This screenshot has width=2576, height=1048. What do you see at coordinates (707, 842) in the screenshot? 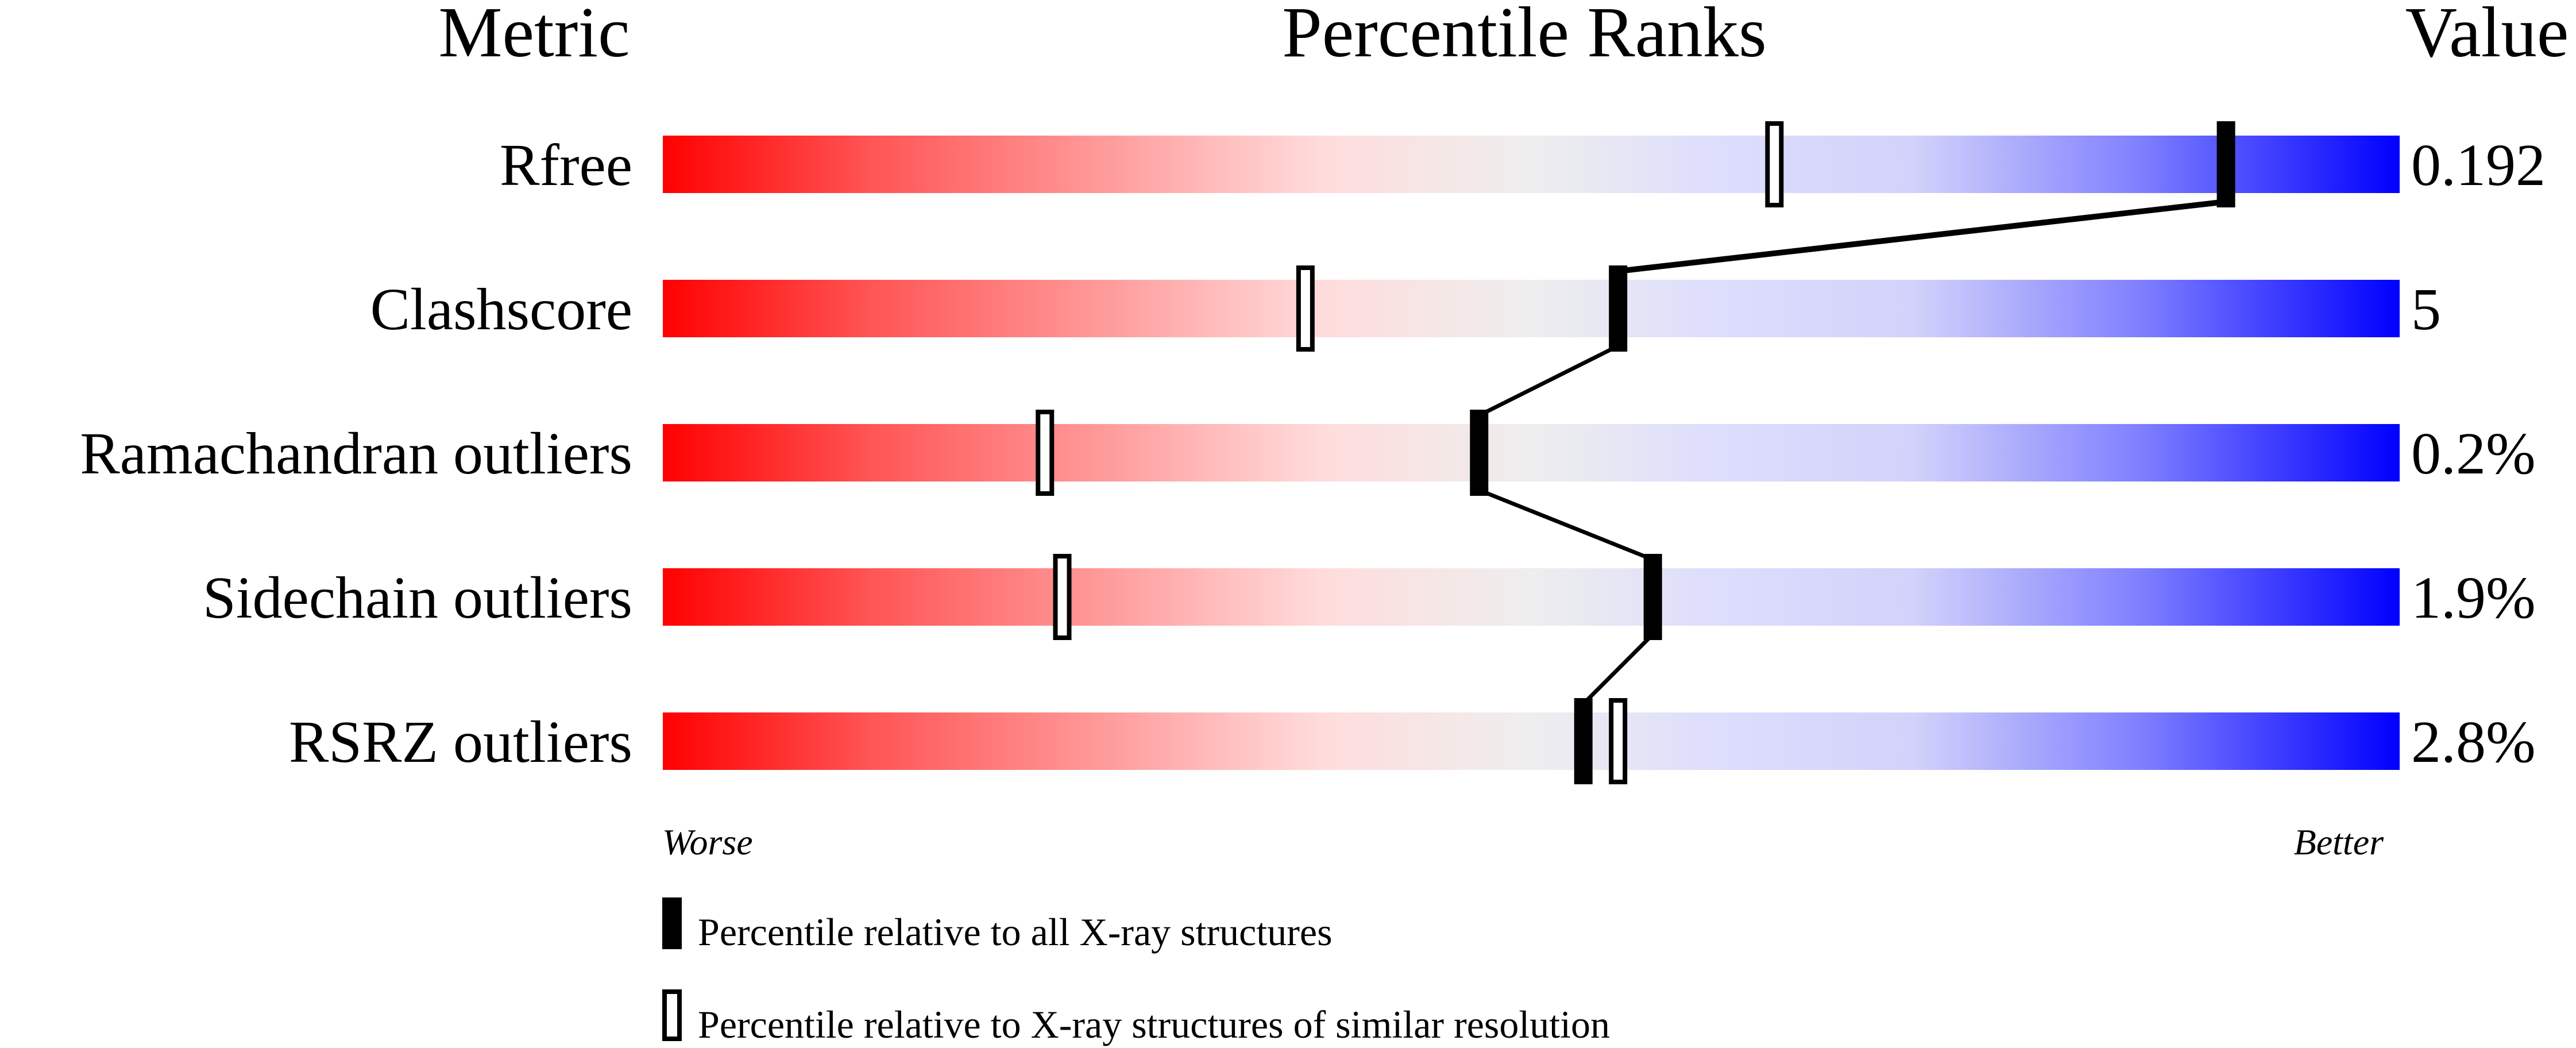
I see `axis-label-worse: Worse` at bounding box center [707, 842].